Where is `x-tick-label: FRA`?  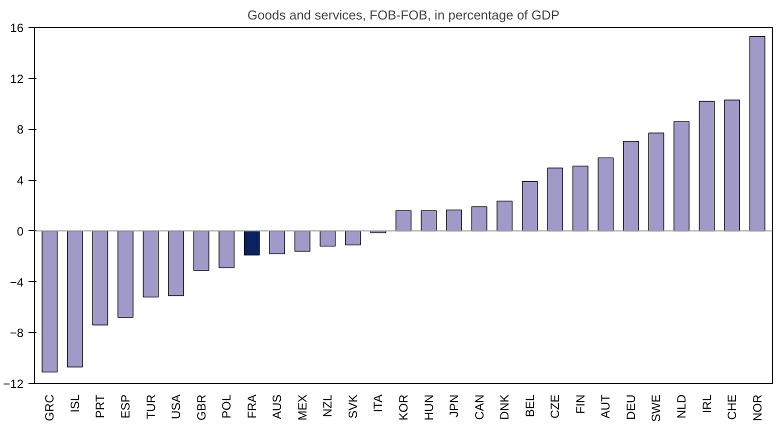
x-tick-label: FRA is located at coordinates (251, 406).